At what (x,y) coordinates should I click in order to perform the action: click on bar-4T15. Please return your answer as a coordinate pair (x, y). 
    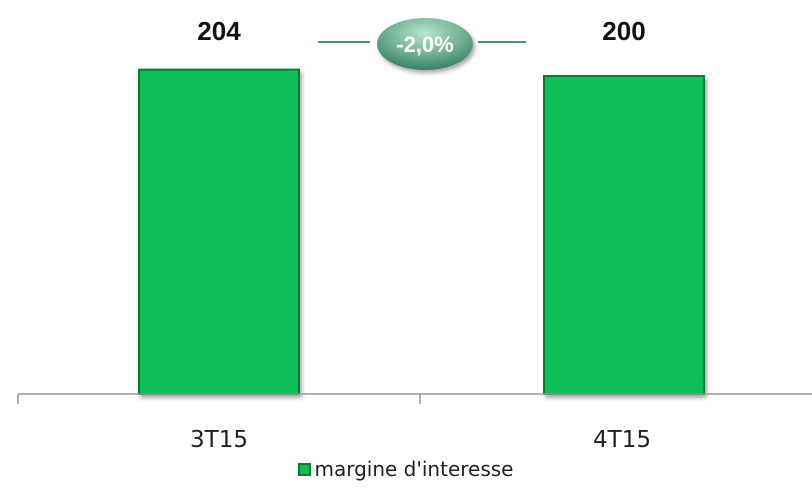
    Looking at the image, I should click on (624, 235).